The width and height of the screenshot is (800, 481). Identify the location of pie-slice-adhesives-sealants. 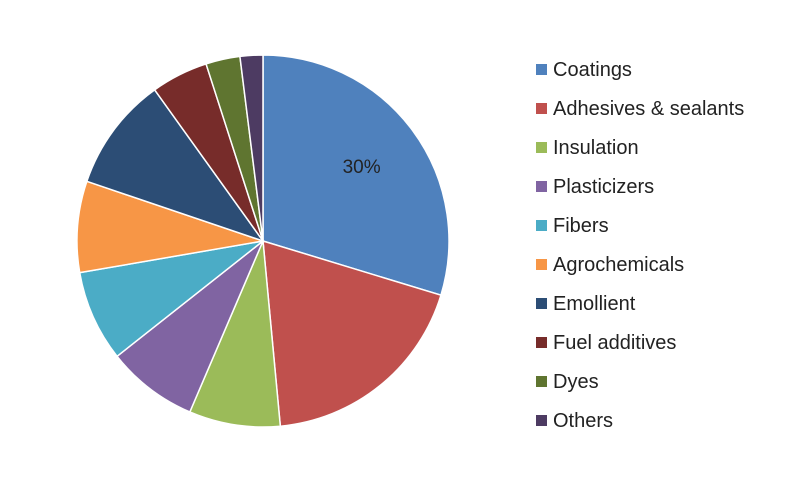
(352, 333).